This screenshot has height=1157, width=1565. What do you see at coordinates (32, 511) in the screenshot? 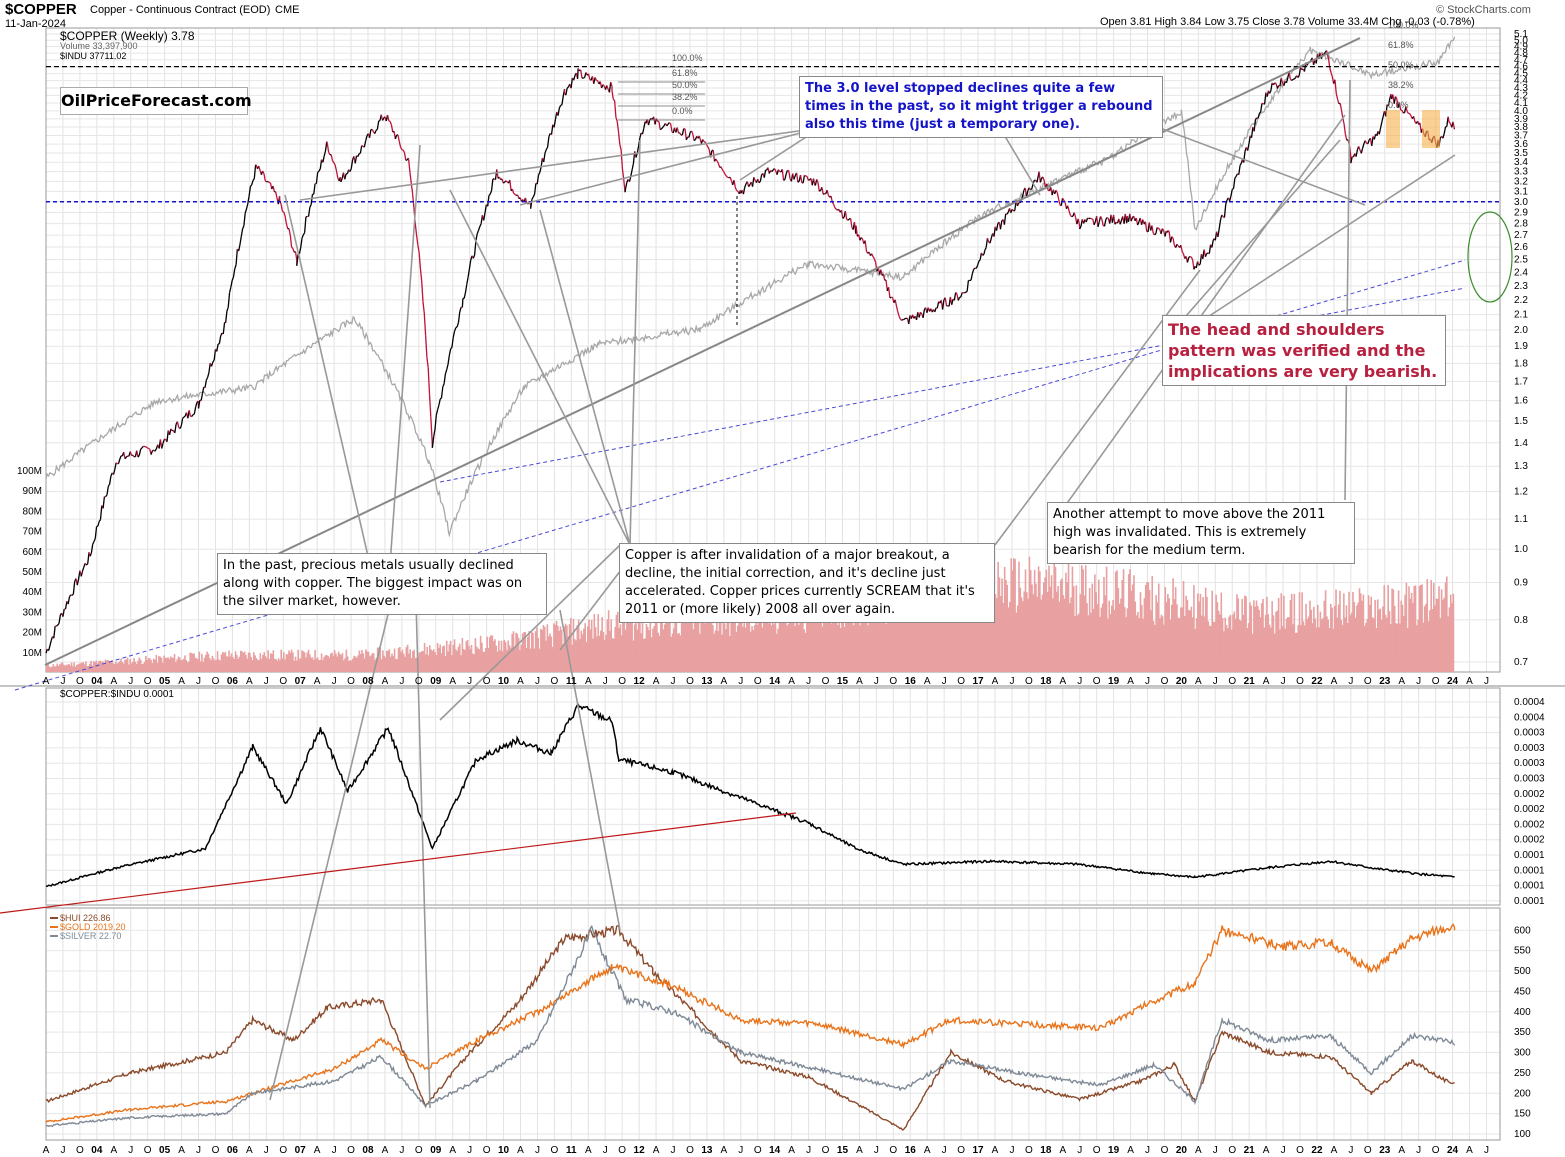
I see `volume-tick-label: 80M` at bounding box center [32, 511].